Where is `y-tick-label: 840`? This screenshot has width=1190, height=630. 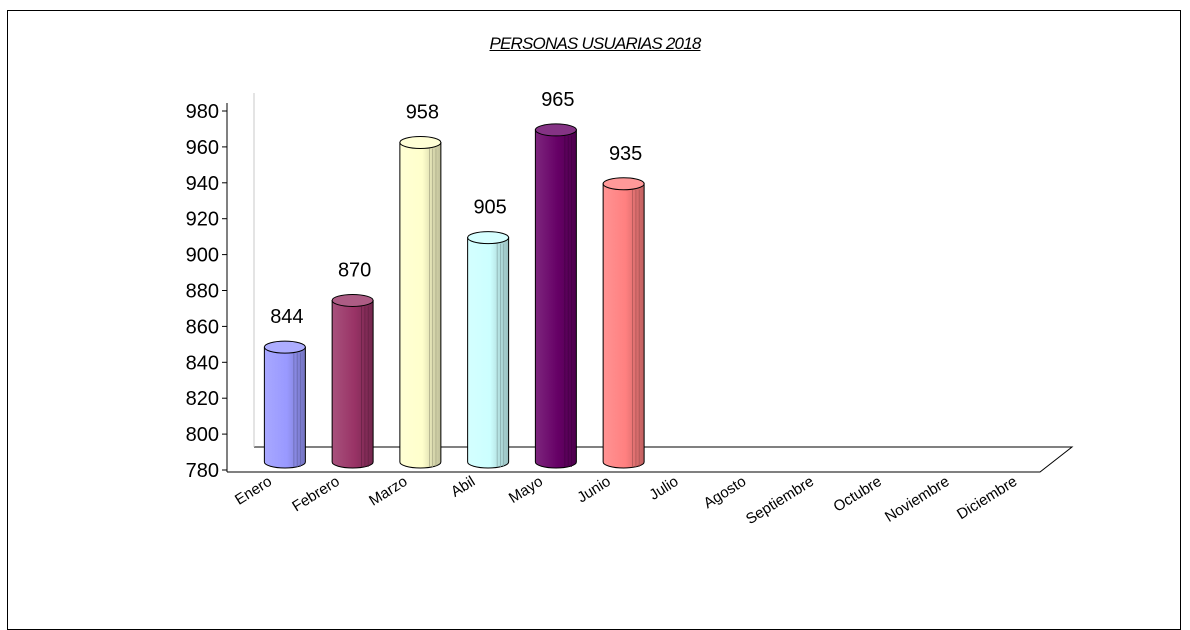 y-tick-label: 840 is located at coordinates (202, 363).